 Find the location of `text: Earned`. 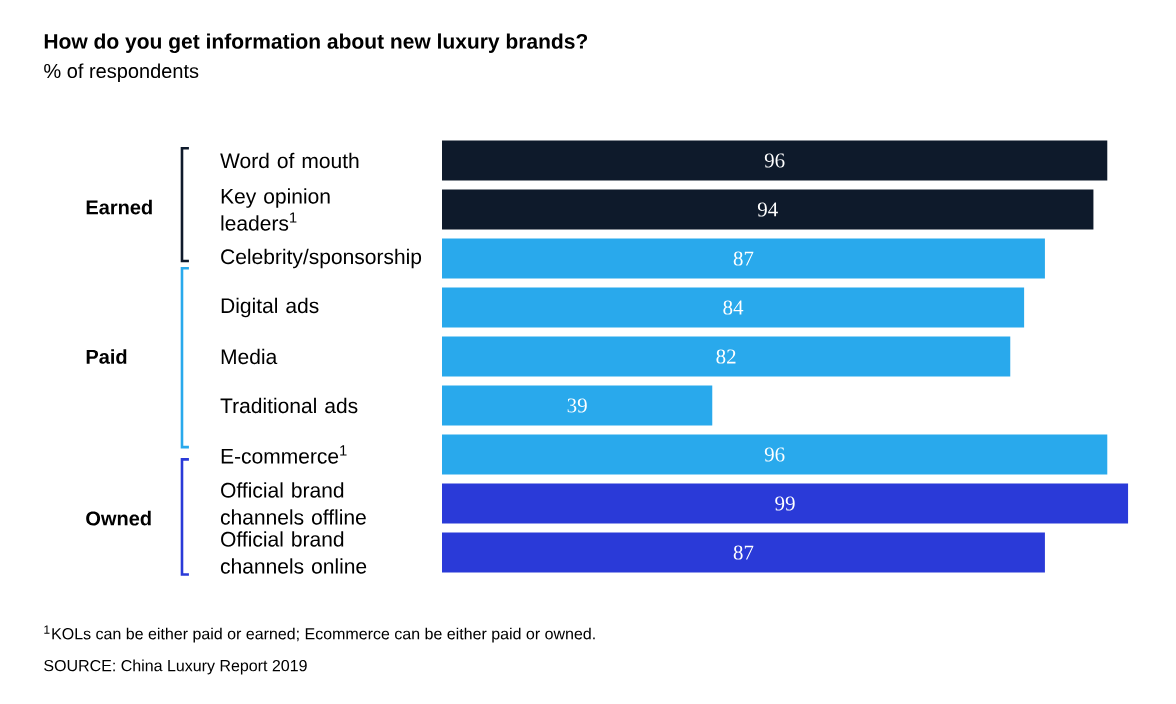

text: Earned is located at coordinates (119, 207).